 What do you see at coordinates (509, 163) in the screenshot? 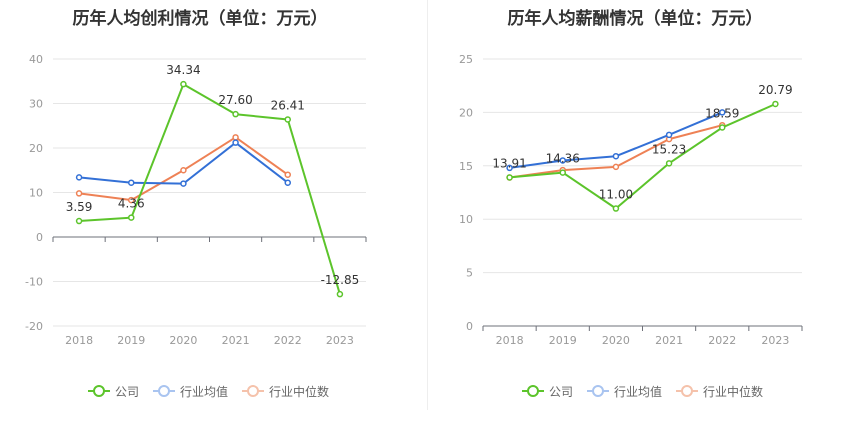
I see `data-label: 13.91` at bounding box center [509, 163].